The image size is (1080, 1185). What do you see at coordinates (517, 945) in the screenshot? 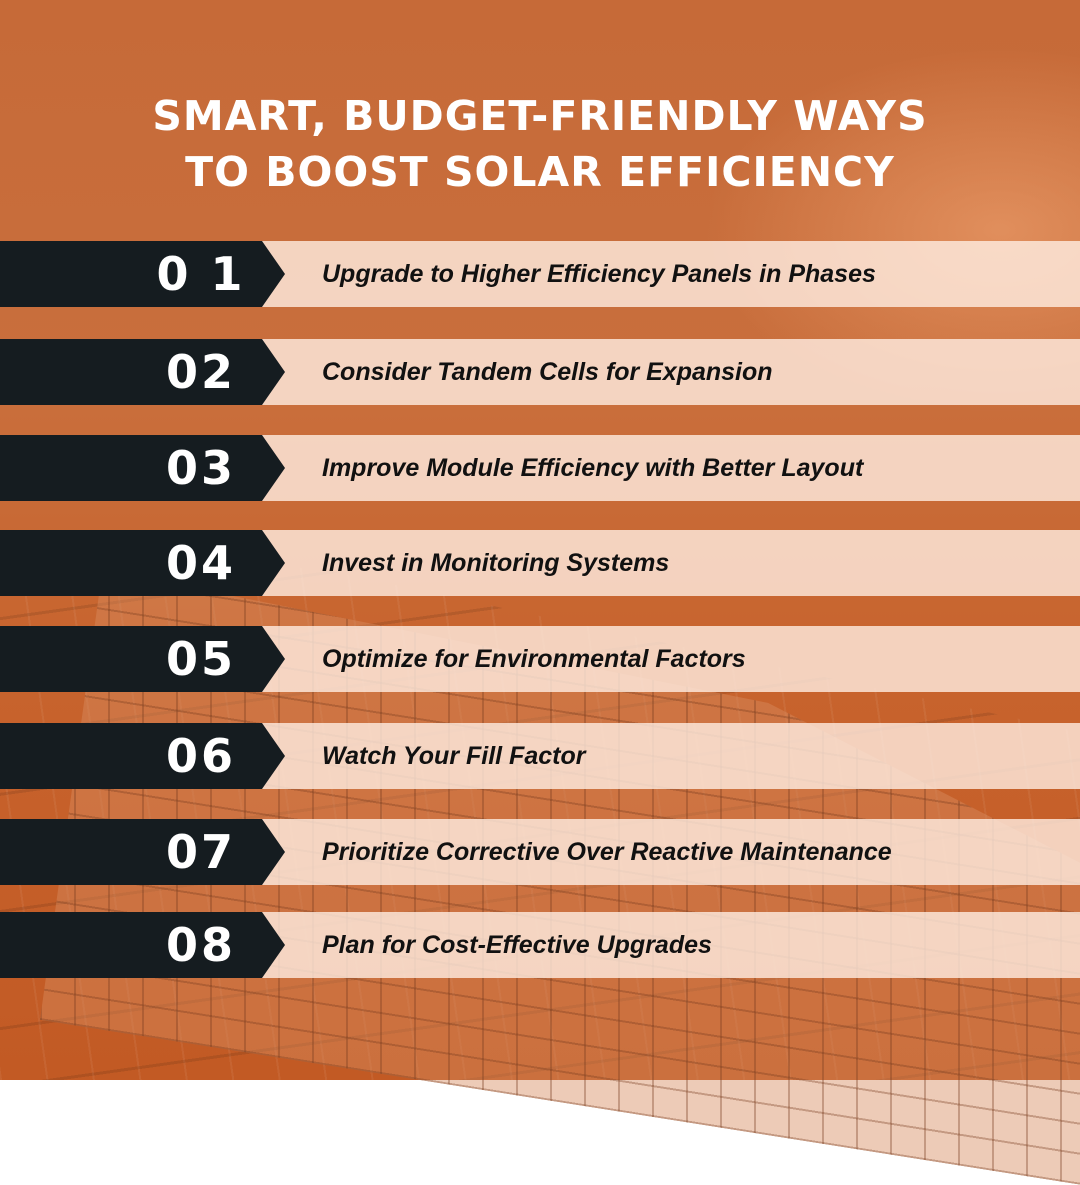
I see `item-text: Plan for Cost-Effective Upgrades` at bounding box center [517, 945].